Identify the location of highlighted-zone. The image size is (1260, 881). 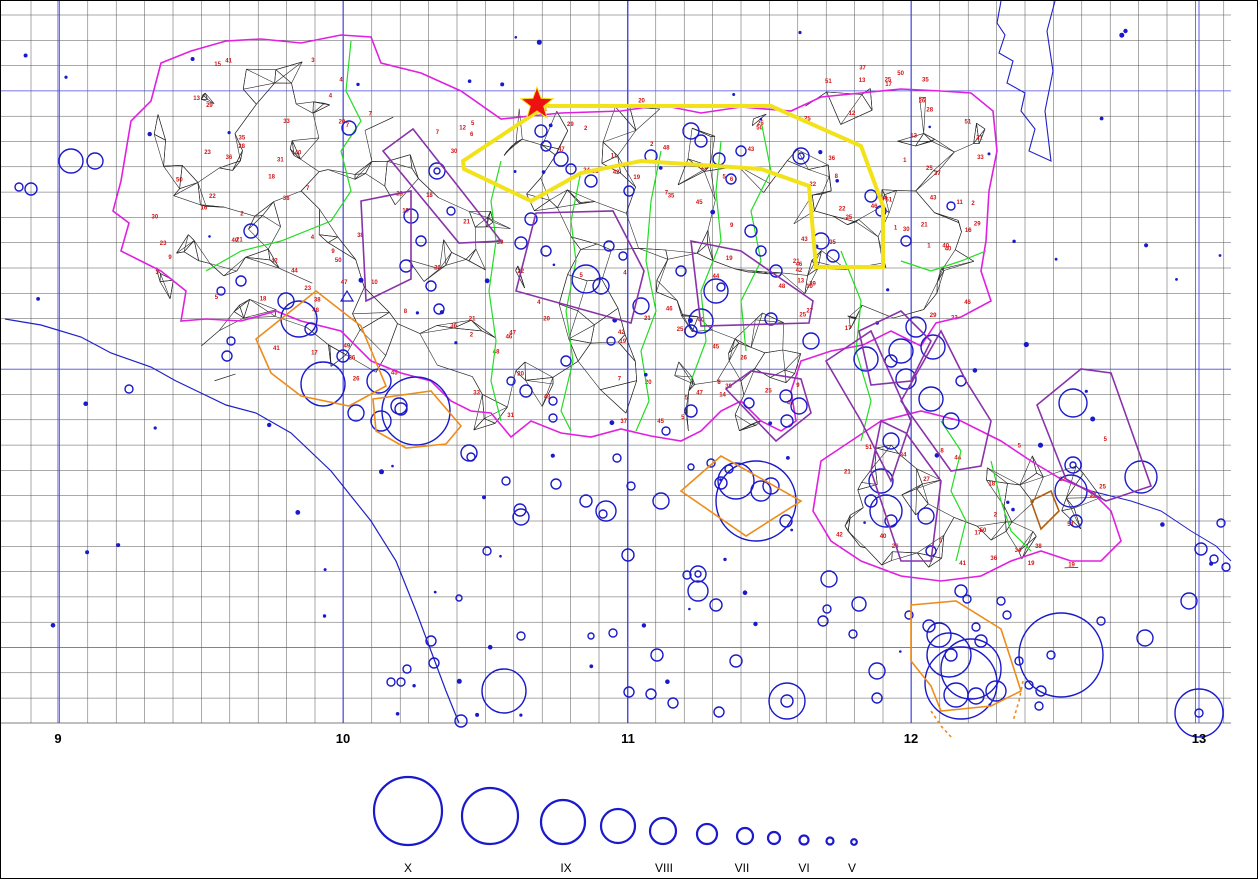
(672, 186).